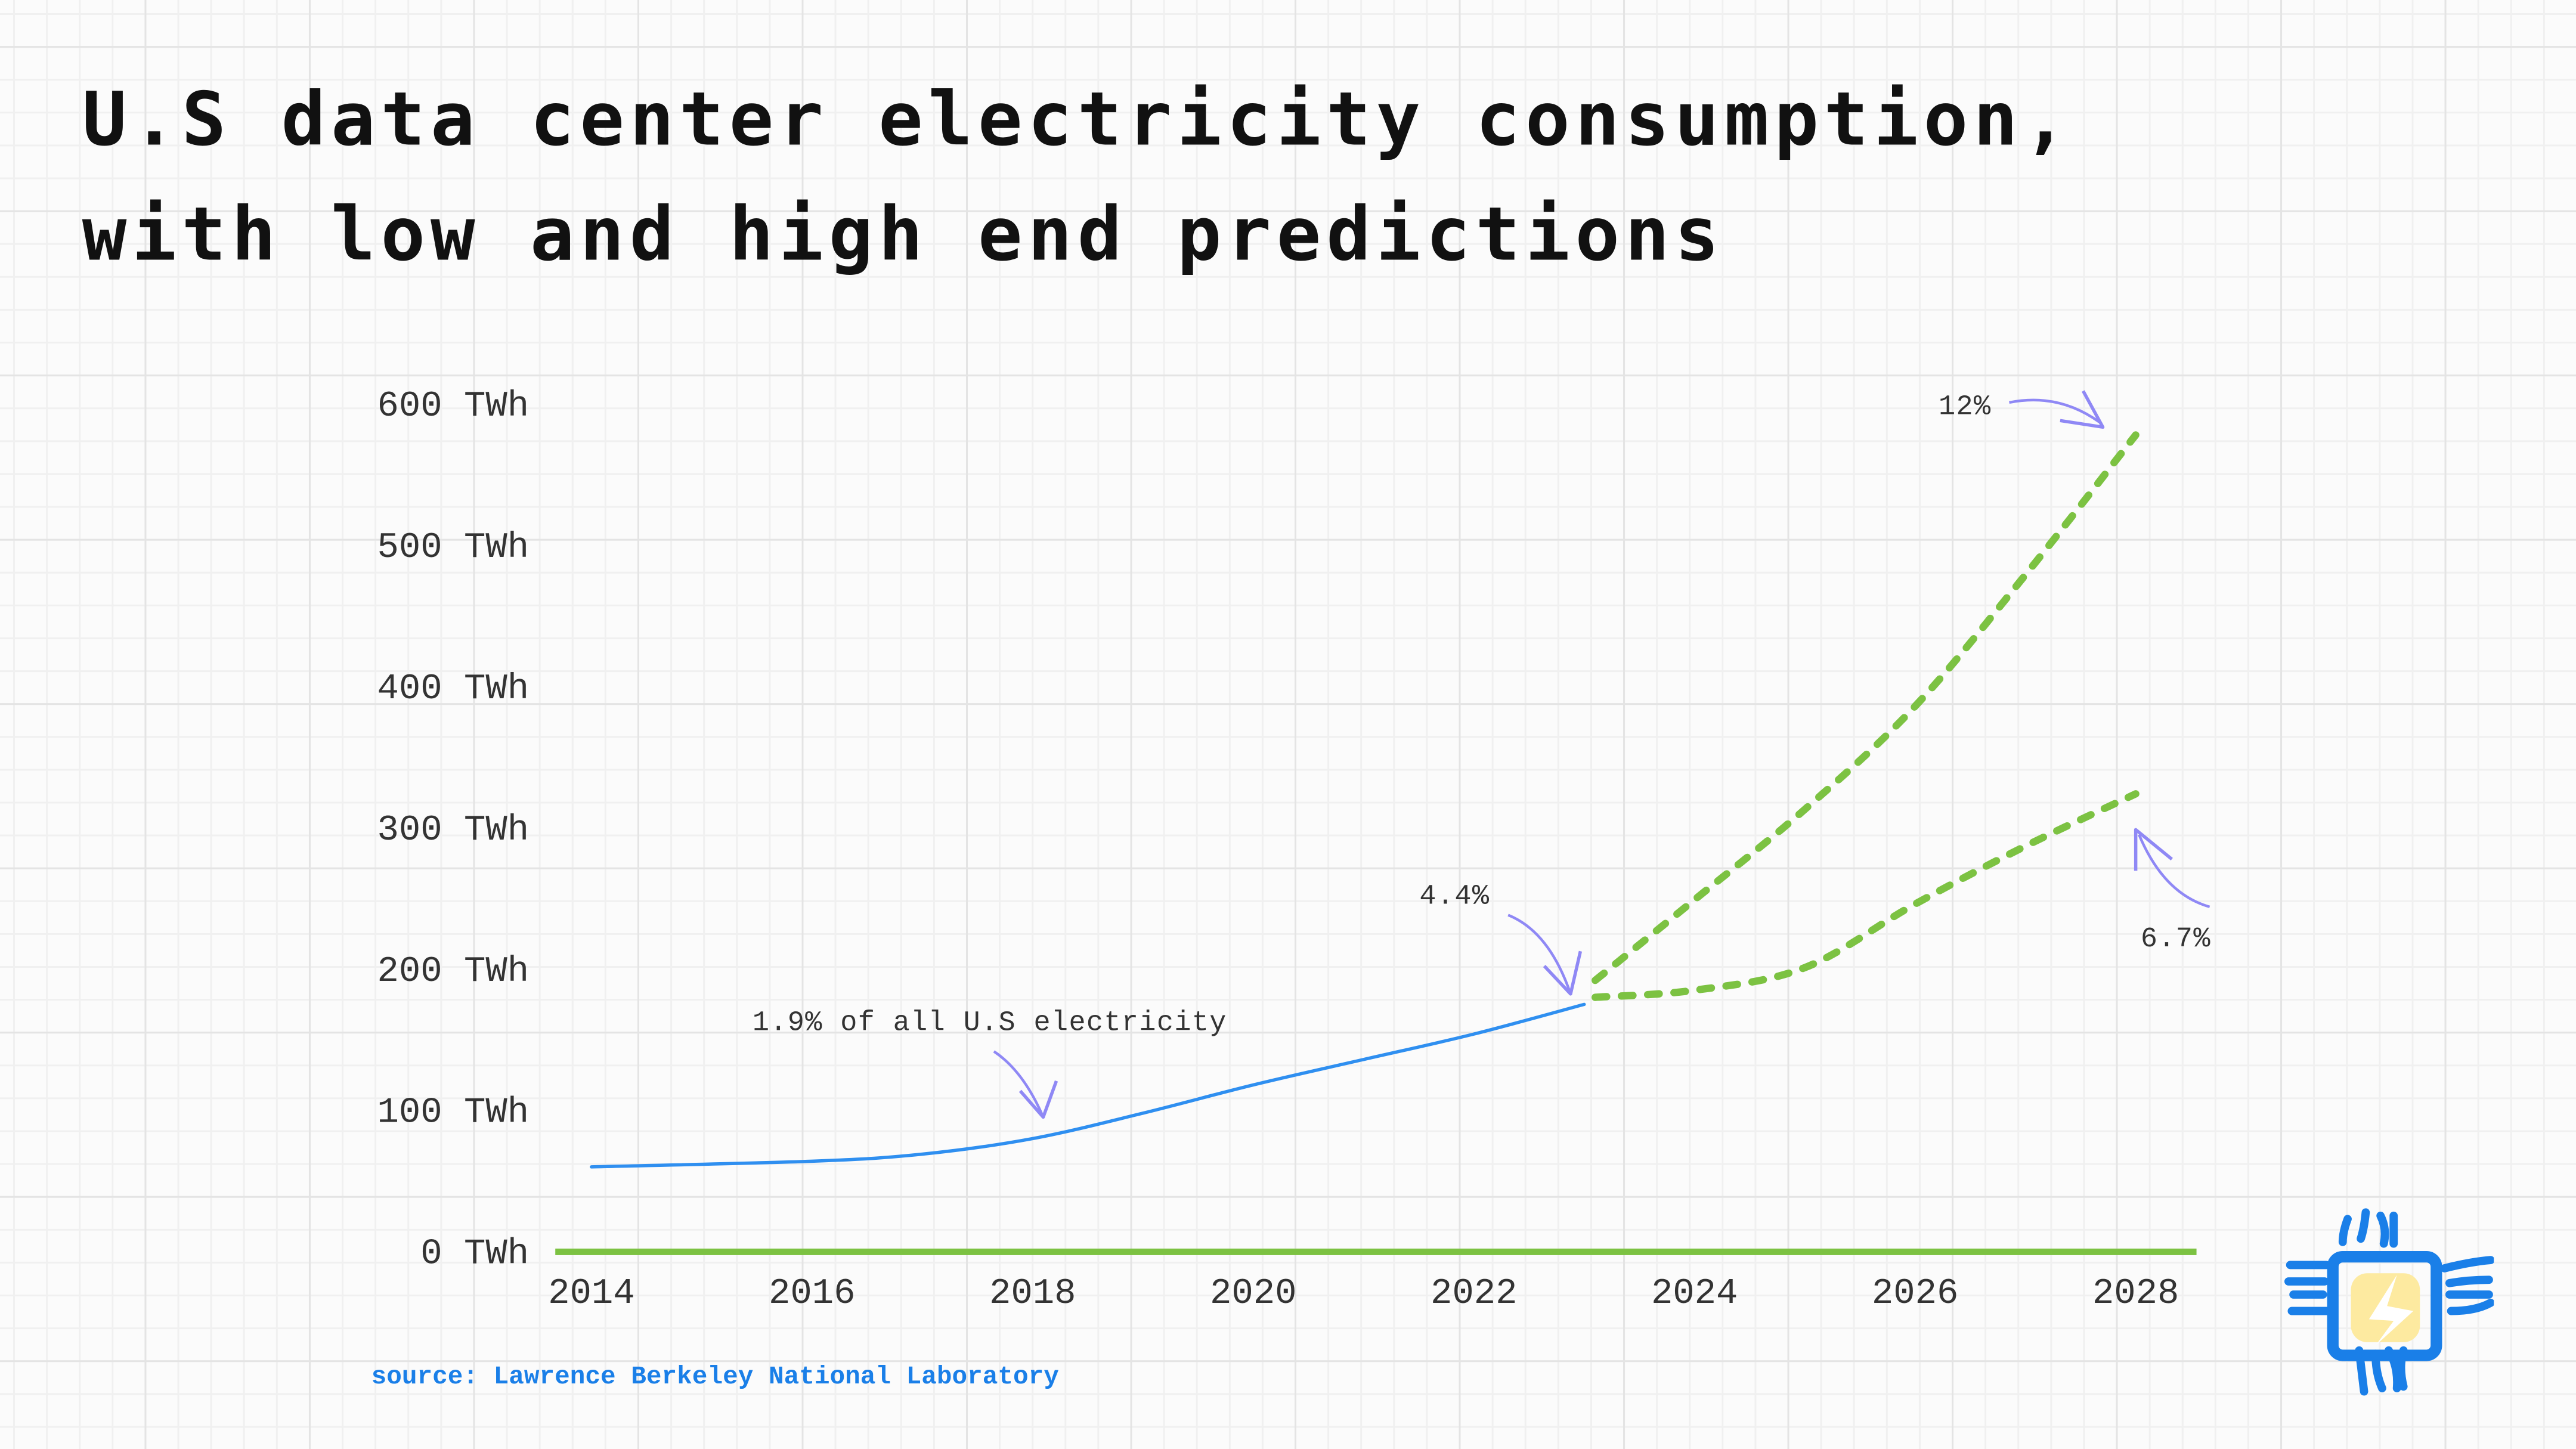 This screenshot has width=2576, height=1449. I want to click on y-tick-label: 400 TWh, so click(454, 689).